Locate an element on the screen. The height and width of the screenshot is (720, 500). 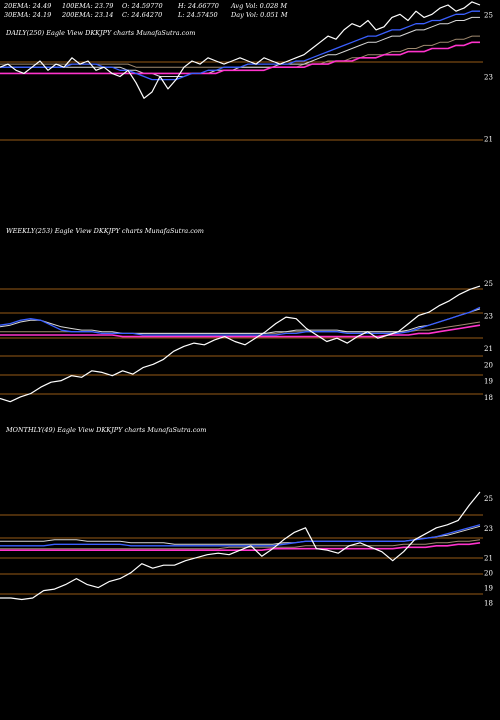
open-readout-wrap: O: 24.59770 is located at coordinates (142, 6).